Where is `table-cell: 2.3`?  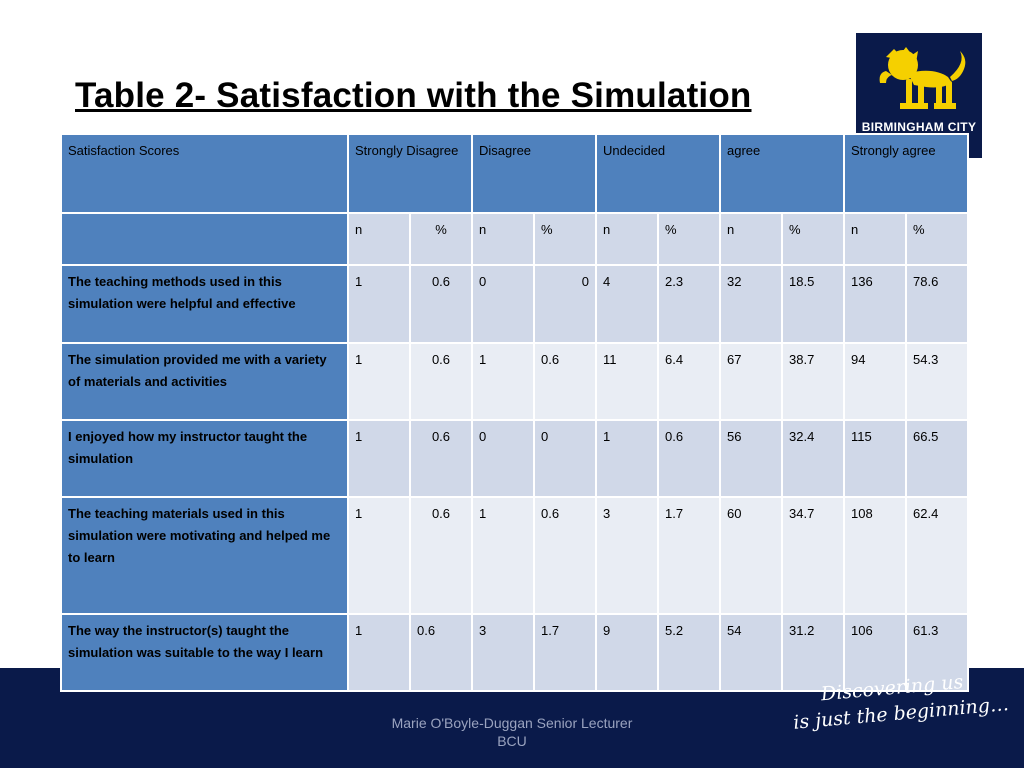
table-cell: 2.3 is located at coordinates (689, 304).